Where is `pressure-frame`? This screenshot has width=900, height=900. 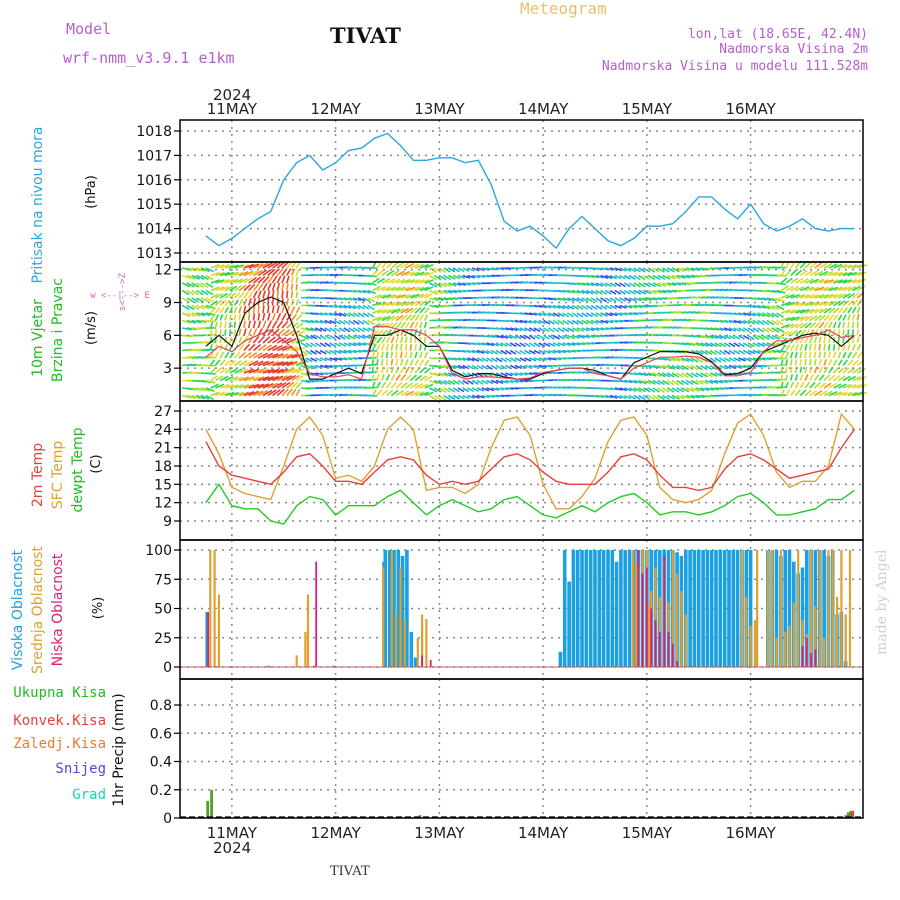 pressure-frame is located at coordinates (521, 191).